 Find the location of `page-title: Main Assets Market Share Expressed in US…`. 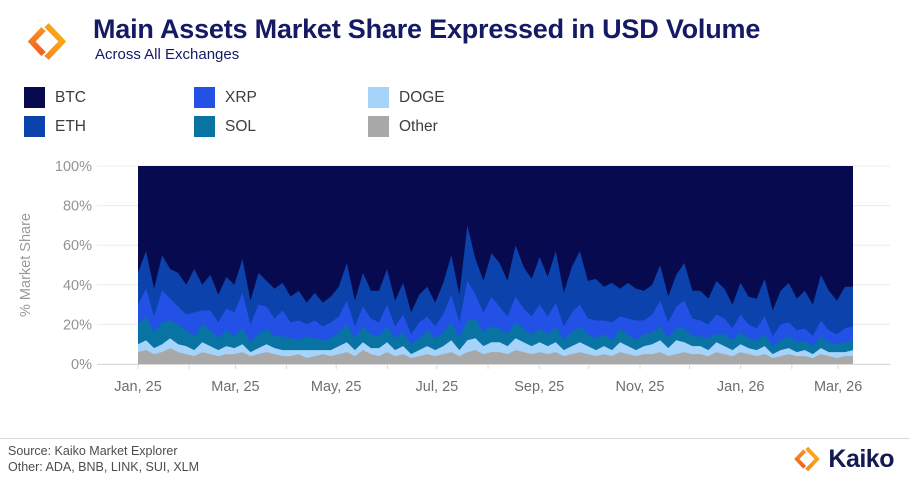

page-title: Main Assets Market Share Expressed in US… is located at coordinates (427, 29).